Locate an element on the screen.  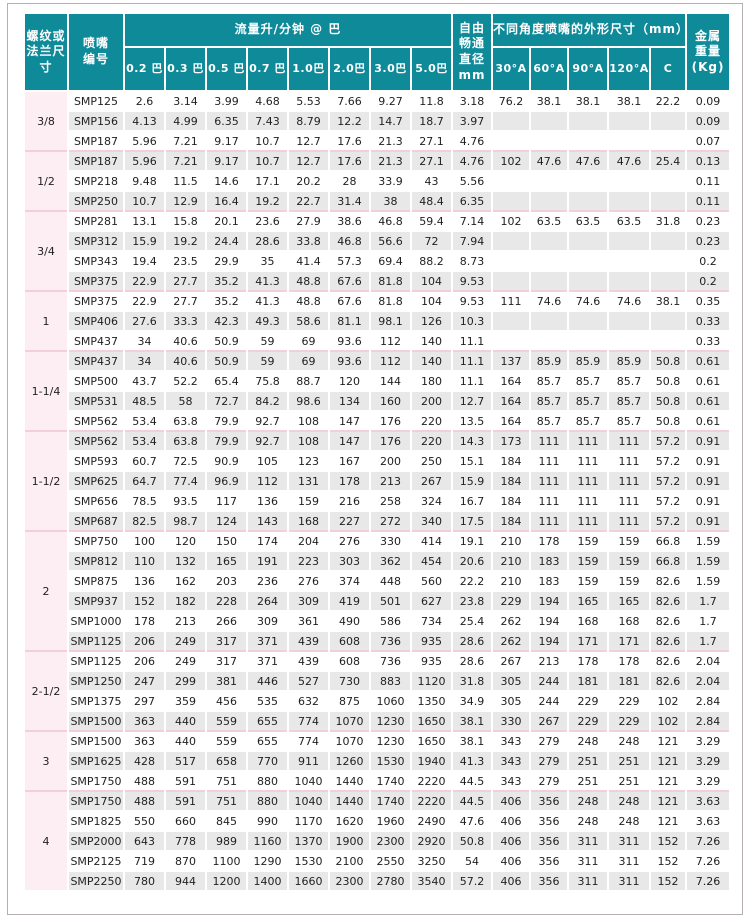
dimension-cell: 184 is located at coordinates (511, 481).